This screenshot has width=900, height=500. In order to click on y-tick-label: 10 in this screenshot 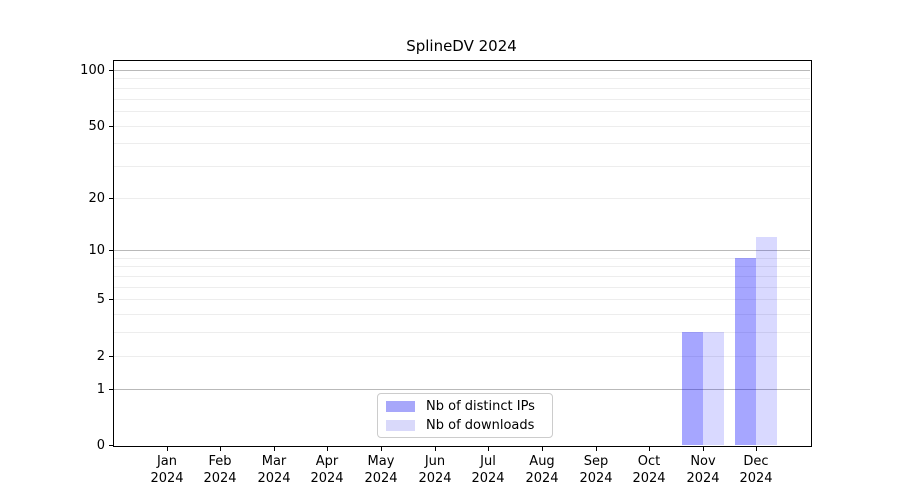, I will do `click(96, 250)`.